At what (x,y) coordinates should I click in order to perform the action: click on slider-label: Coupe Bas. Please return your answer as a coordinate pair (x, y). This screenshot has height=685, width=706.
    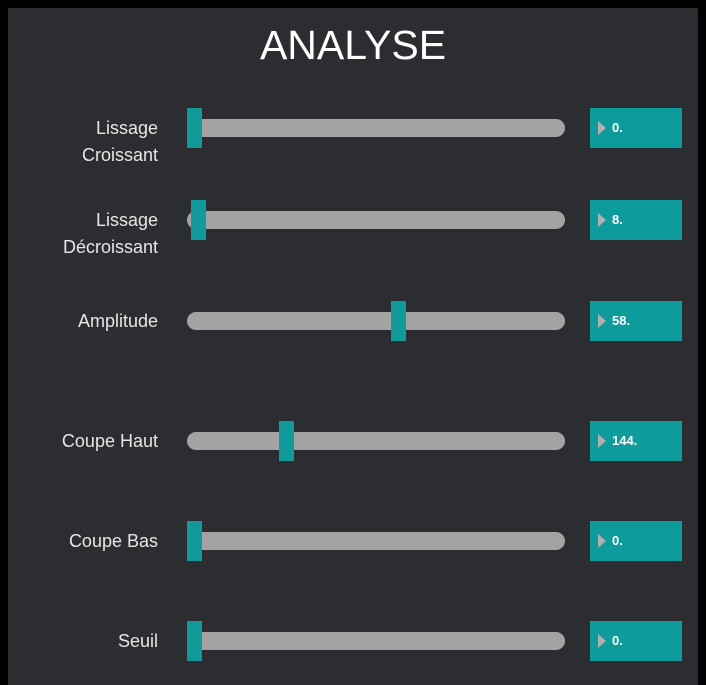
    Looking at the image, I should click on (79, 541).